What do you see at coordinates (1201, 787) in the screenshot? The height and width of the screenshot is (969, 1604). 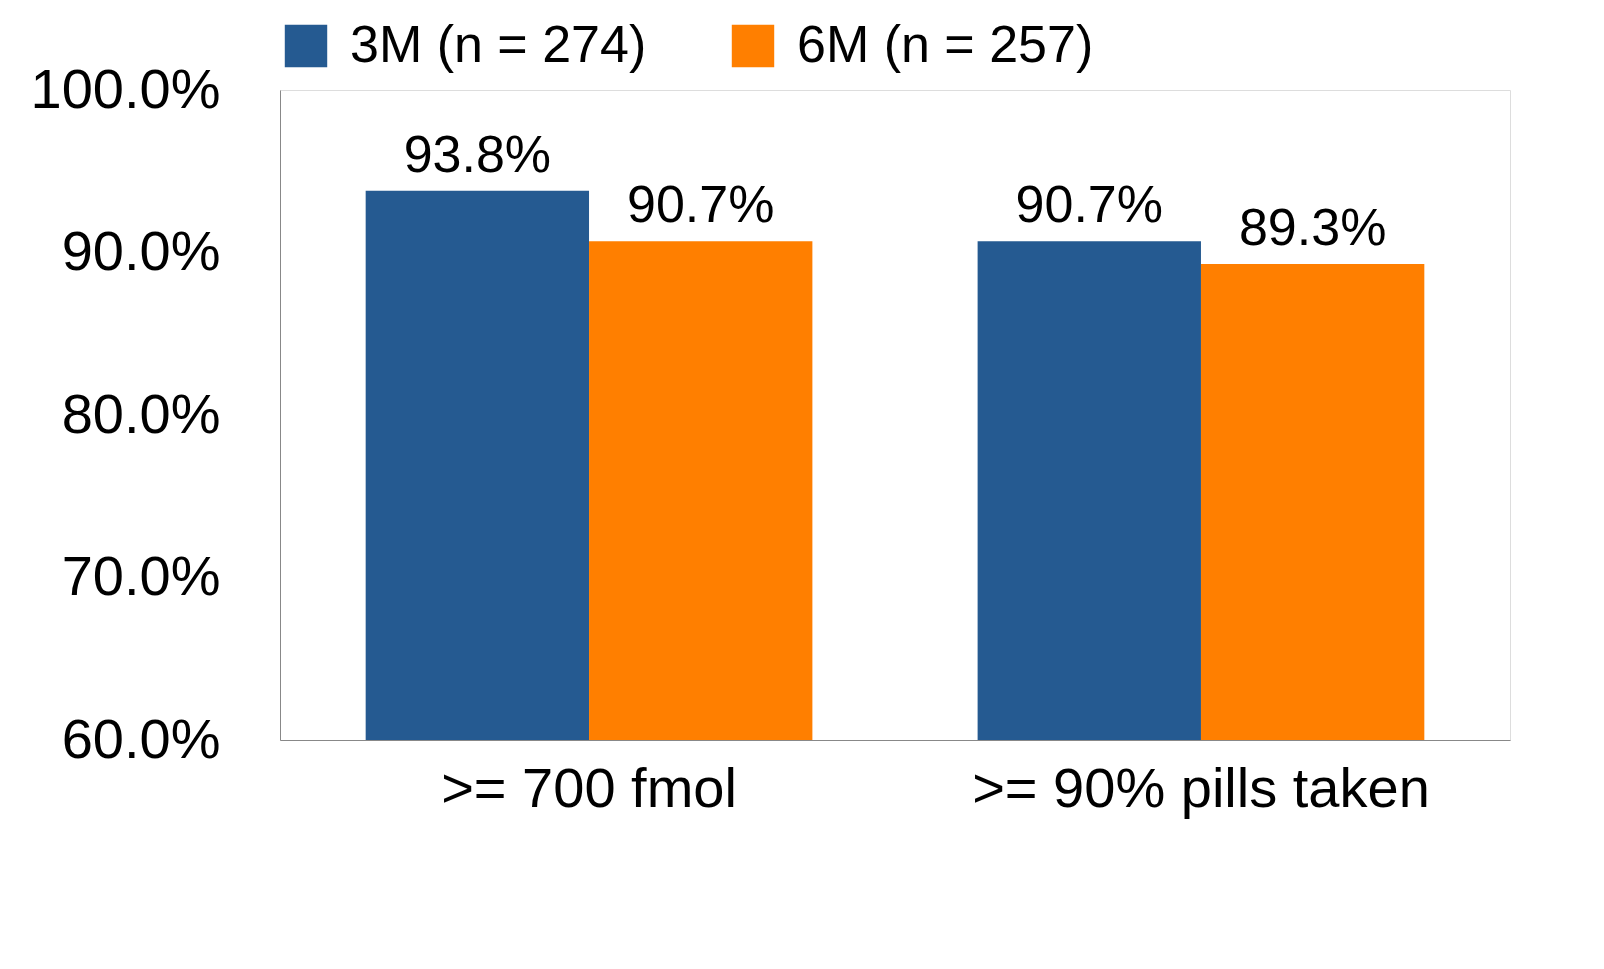 I see `x-tick-label: >= 90% pills taken` at bounding box center [1201, 787].